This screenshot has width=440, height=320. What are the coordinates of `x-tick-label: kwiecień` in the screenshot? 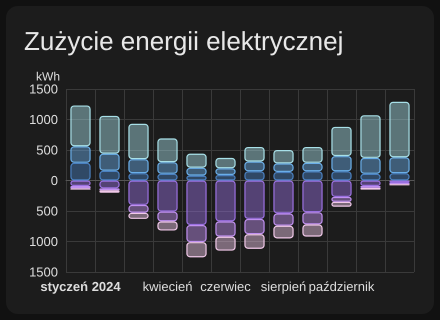 It's located at (167, 286).